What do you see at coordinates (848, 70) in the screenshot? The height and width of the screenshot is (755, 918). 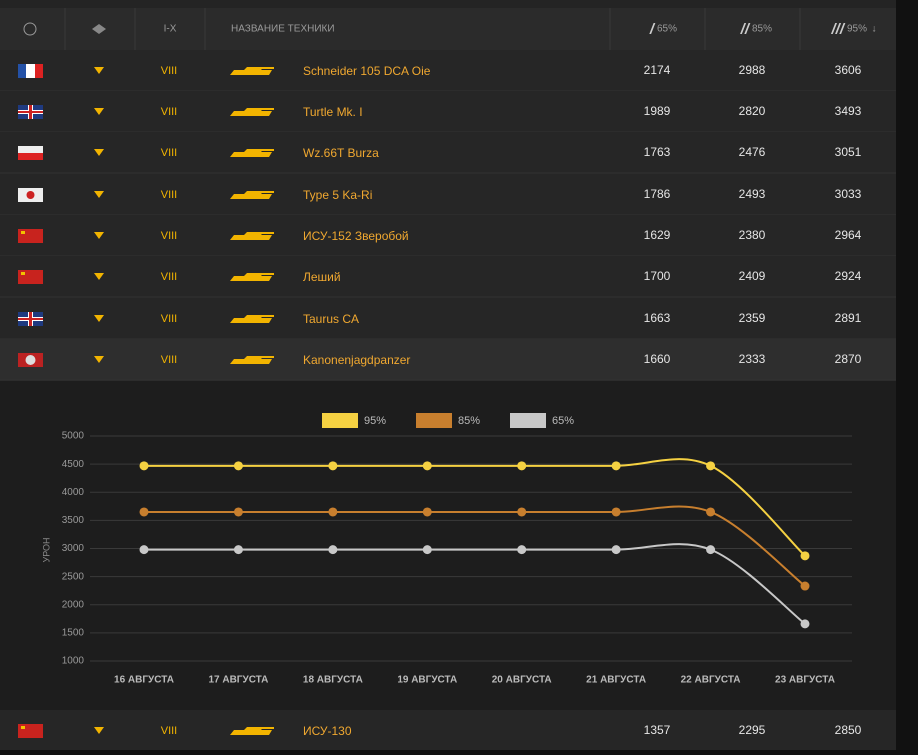 I see `value: 3606` at bounding box center [848, 70].